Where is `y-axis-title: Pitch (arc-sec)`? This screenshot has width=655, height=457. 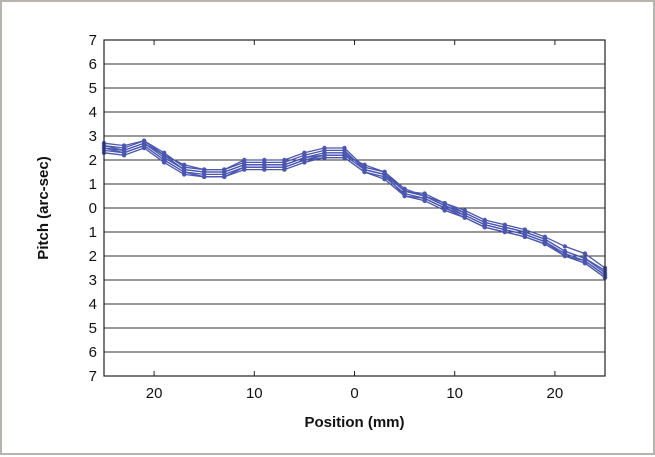
y-axis-title: Pitch (arc-sec) is located at coordinates (43, 207).